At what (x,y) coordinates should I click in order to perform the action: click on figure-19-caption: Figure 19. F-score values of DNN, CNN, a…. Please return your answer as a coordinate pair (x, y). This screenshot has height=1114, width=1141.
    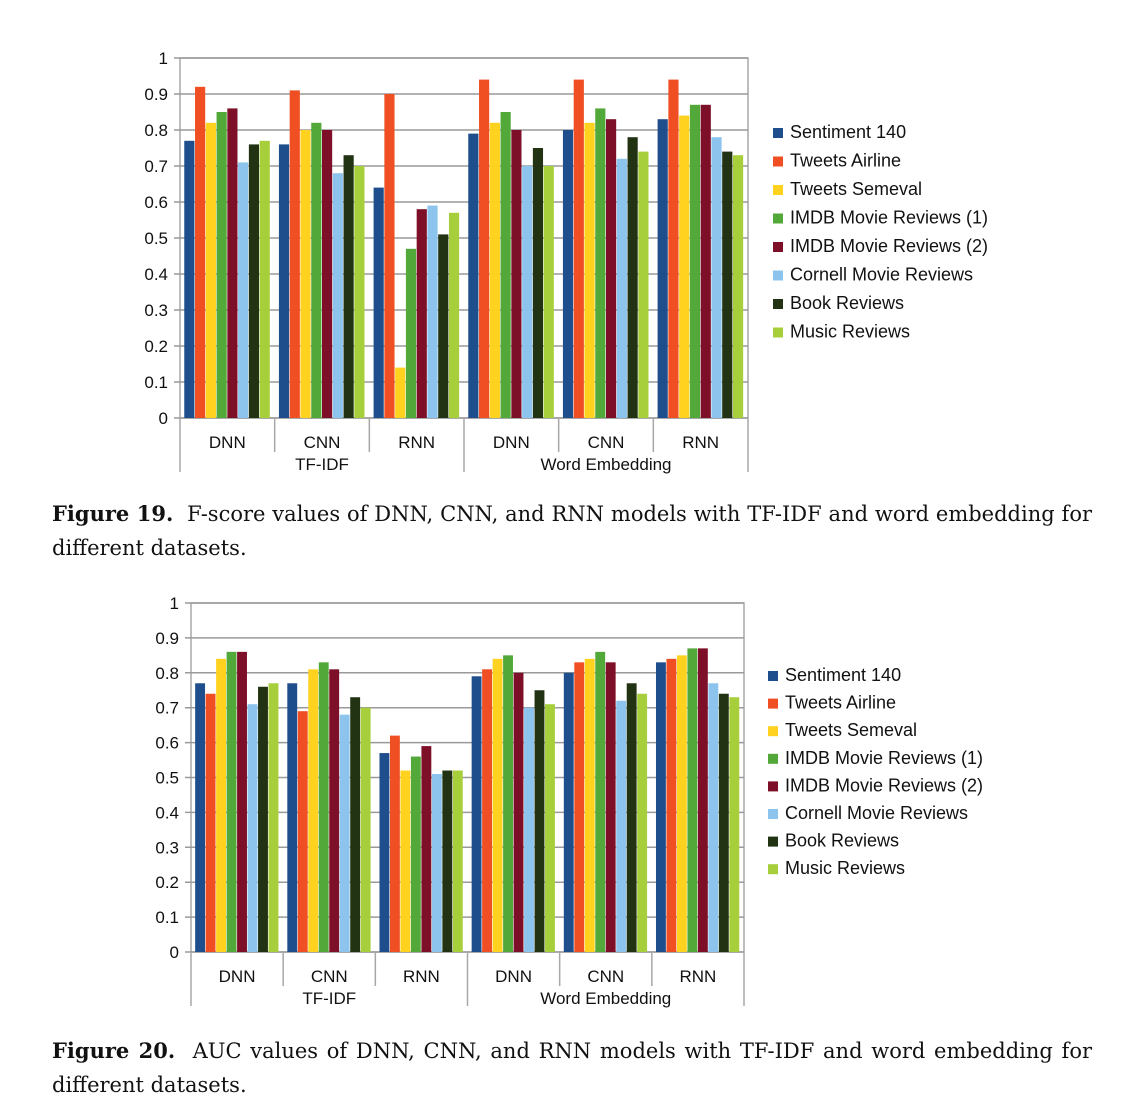
    Looking at the image, I should click on (572, 531).